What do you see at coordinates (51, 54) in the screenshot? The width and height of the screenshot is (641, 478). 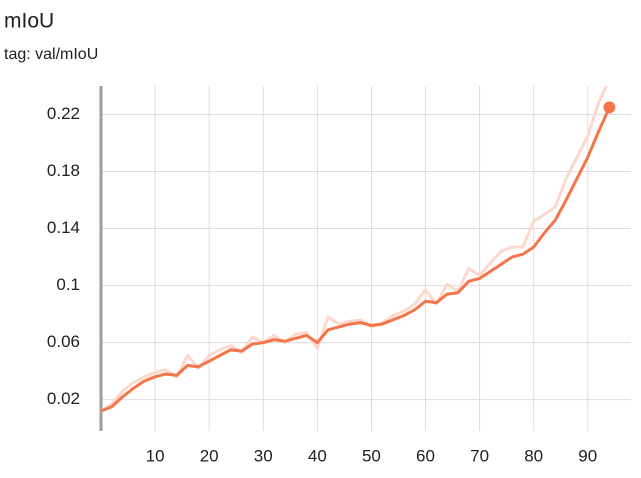 I see `chart-subtitle: tag: val/mIoU` at bounding box center [51, 54].